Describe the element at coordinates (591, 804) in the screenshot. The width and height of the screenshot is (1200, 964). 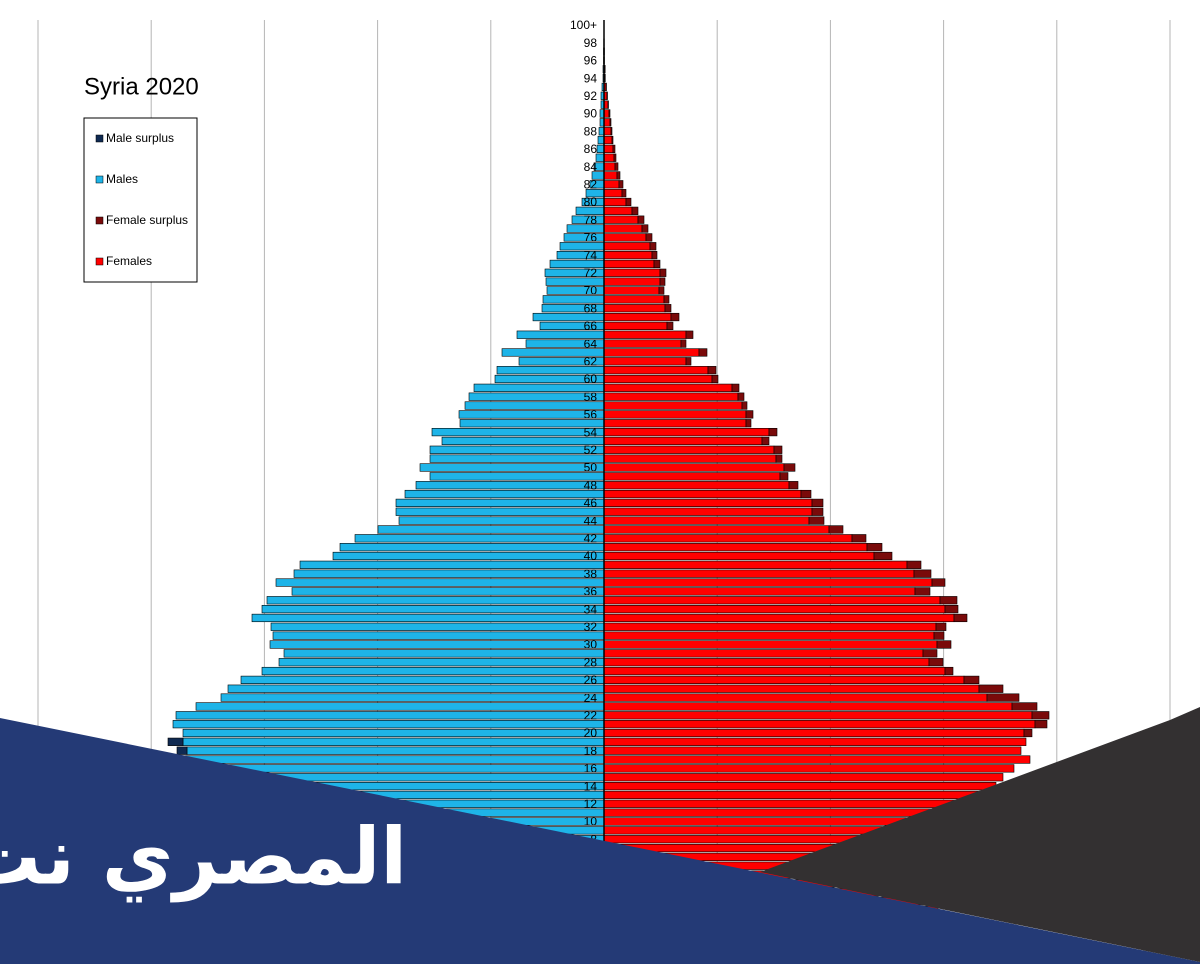
I see `age-label: 12` at that location.